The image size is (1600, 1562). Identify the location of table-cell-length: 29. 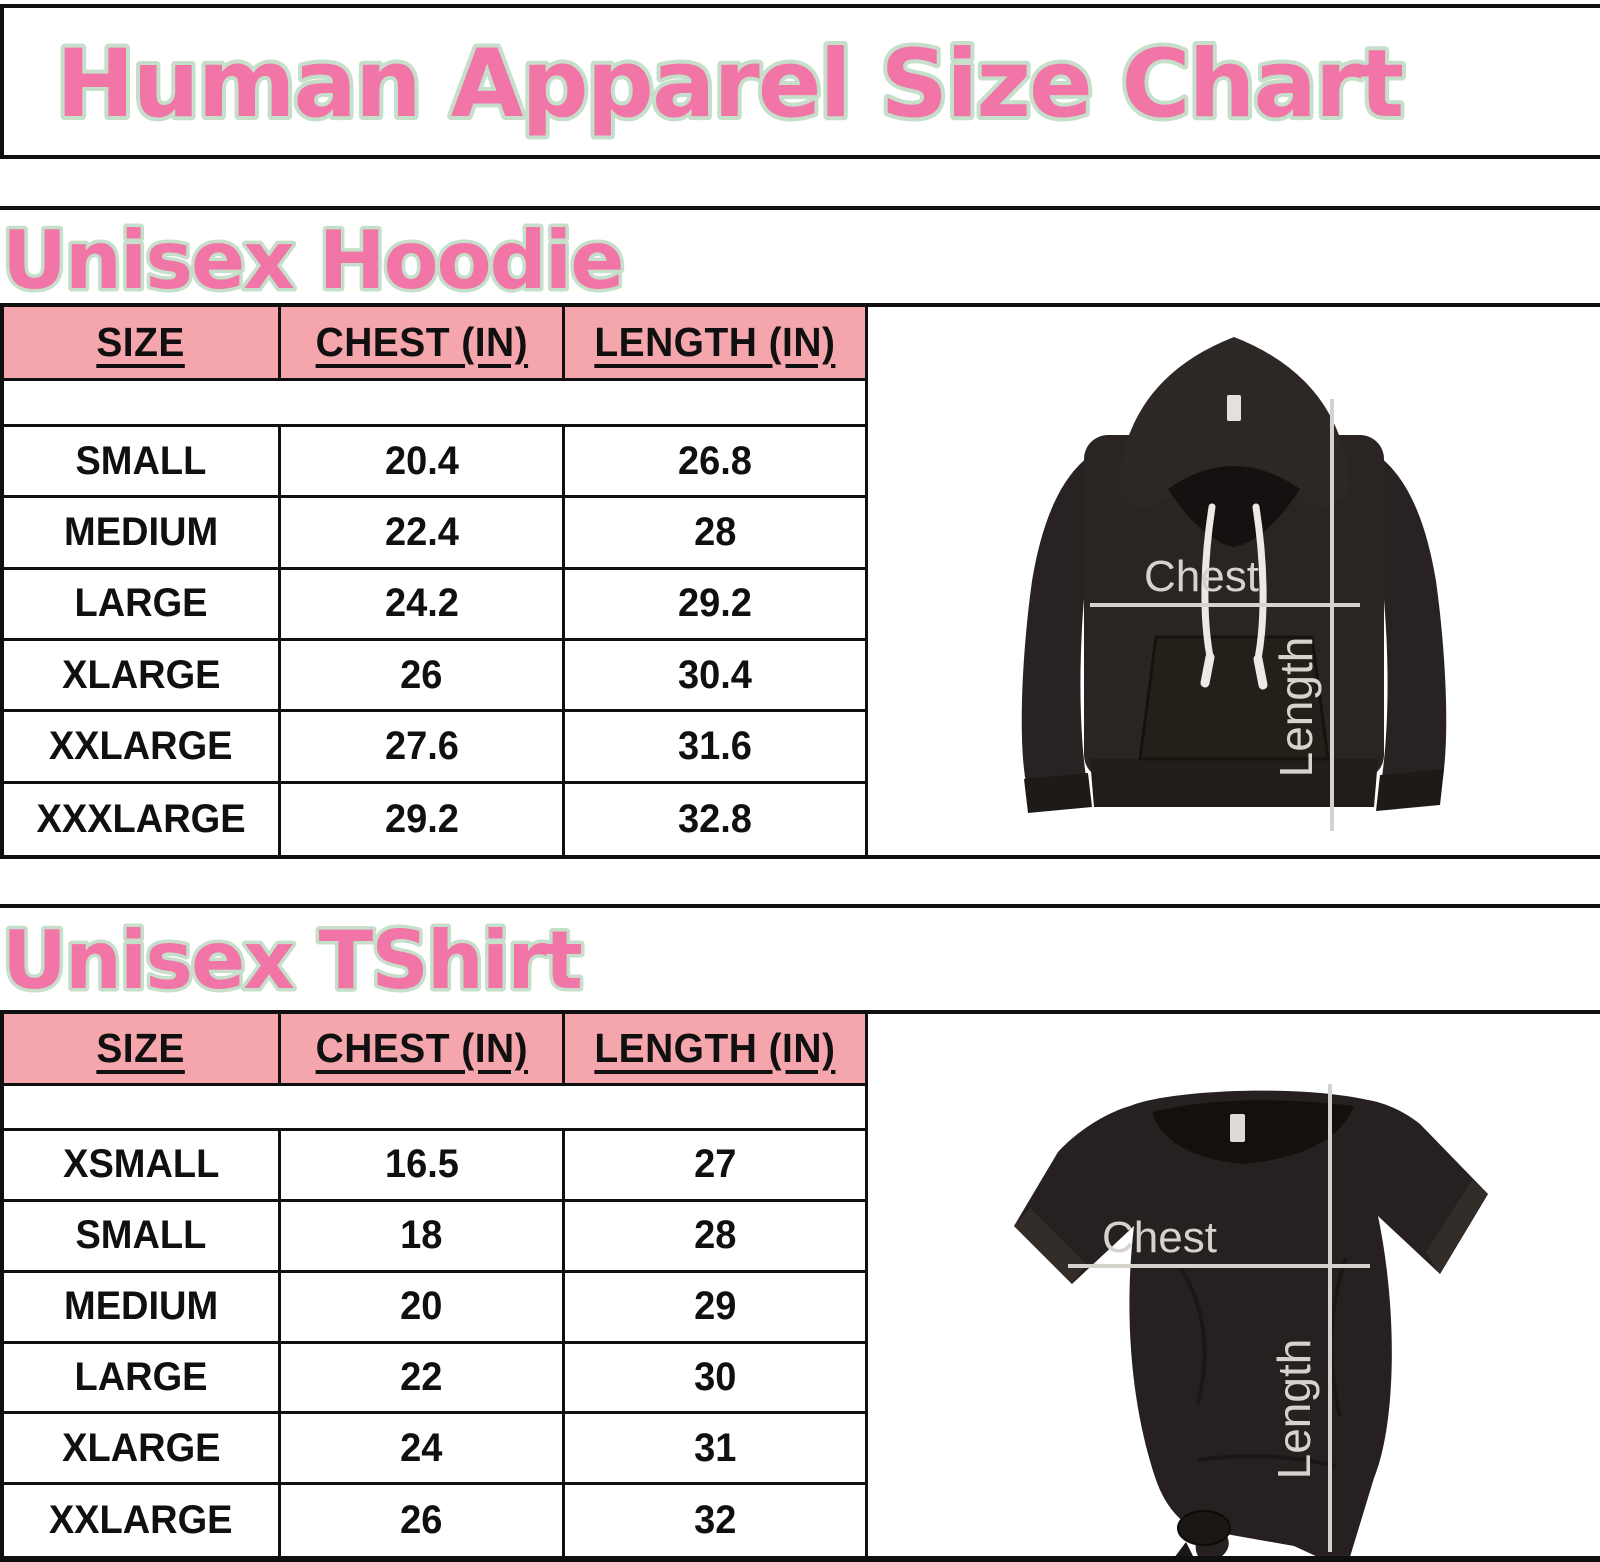
(715, 1308).